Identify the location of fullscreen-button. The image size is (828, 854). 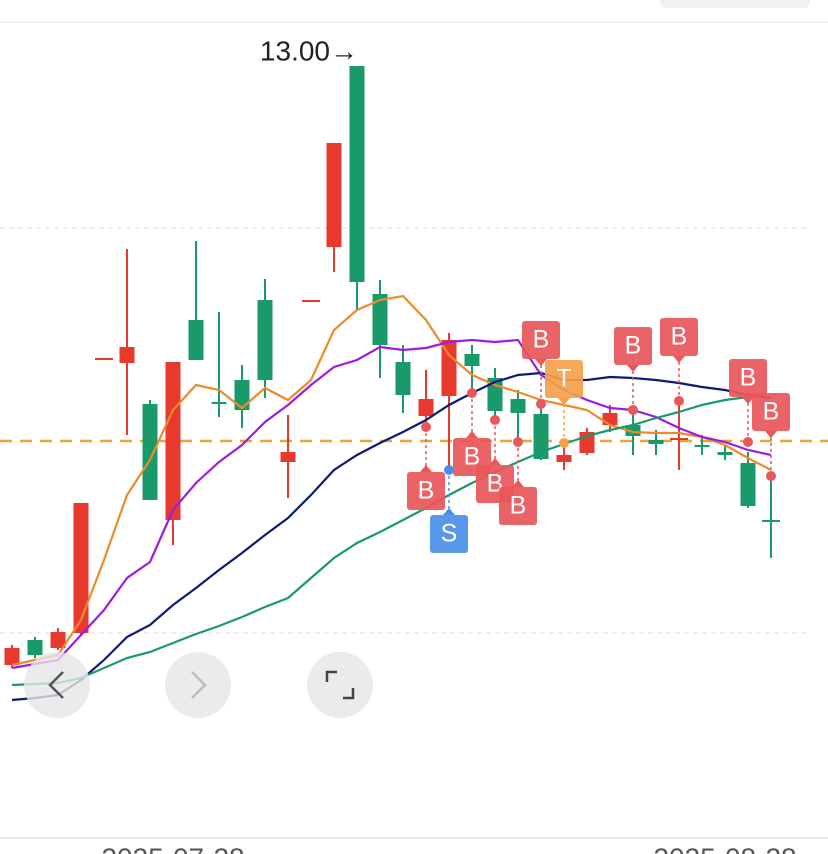
(340, 685).